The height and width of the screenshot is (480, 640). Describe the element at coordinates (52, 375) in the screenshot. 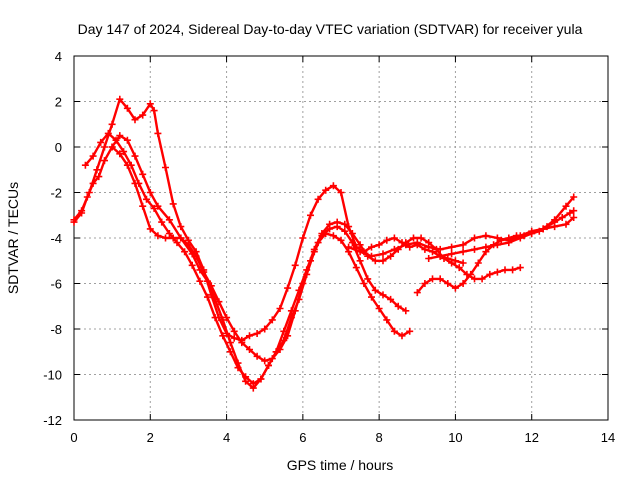

I see `y-tick-label: -10` at that location.